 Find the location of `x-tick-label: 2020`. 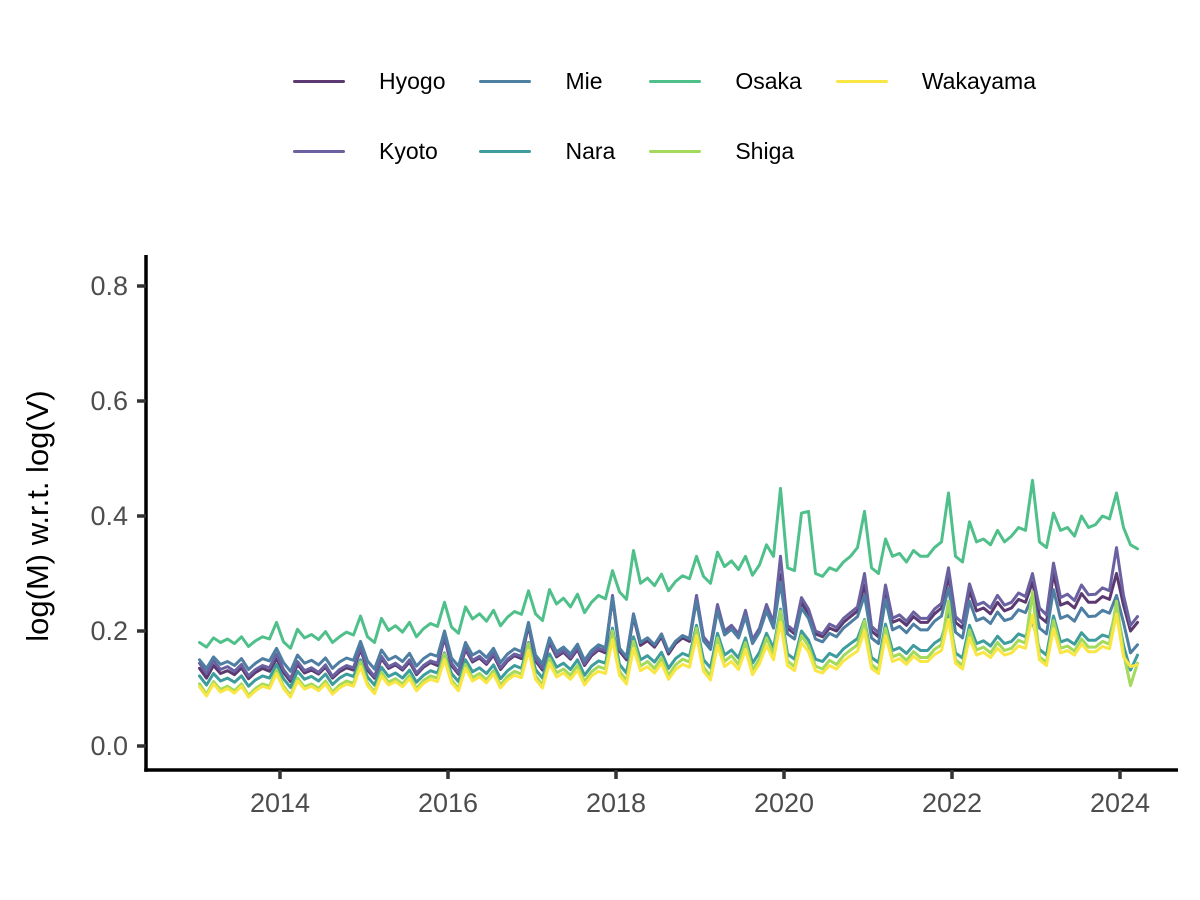

x-tick-label: 2020 is located at coordinates (784, 803).